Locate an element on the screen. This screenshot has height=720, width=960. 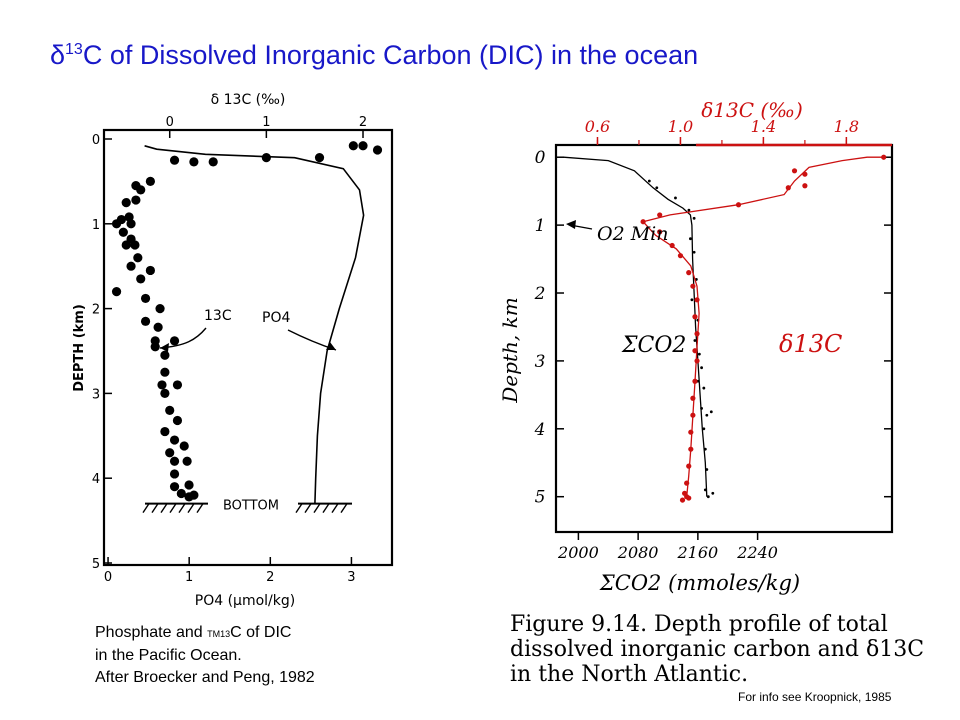
left-top-tick-label: 1 is located at coordinates (266, 122).